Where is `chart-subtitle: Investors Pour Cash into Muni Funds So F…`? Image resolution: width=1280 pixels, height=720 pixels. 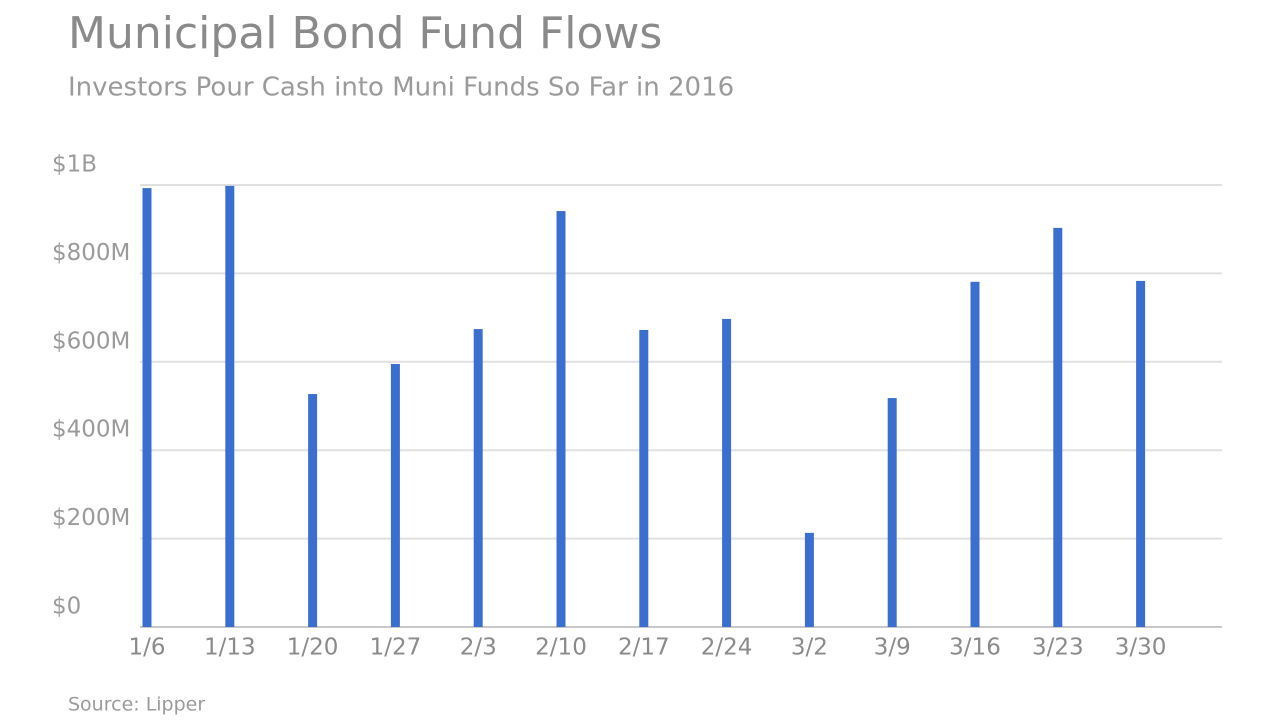
chart-subtitle: Investors Pour Cash into Muni Funds So F… is located at coordinates (401, 88).